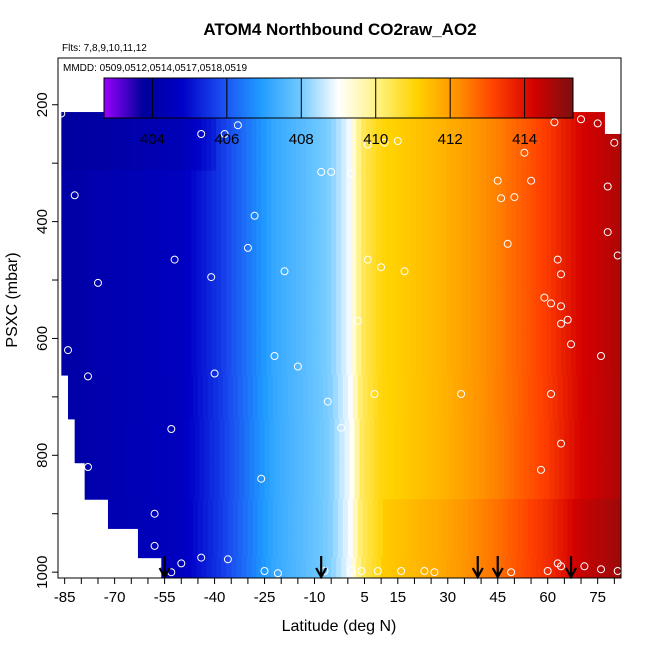  What do you see at coordinates (65, 597) in the screenshot?
I see `x-axis-tick-label: -85` at bounding box center [65, 597].